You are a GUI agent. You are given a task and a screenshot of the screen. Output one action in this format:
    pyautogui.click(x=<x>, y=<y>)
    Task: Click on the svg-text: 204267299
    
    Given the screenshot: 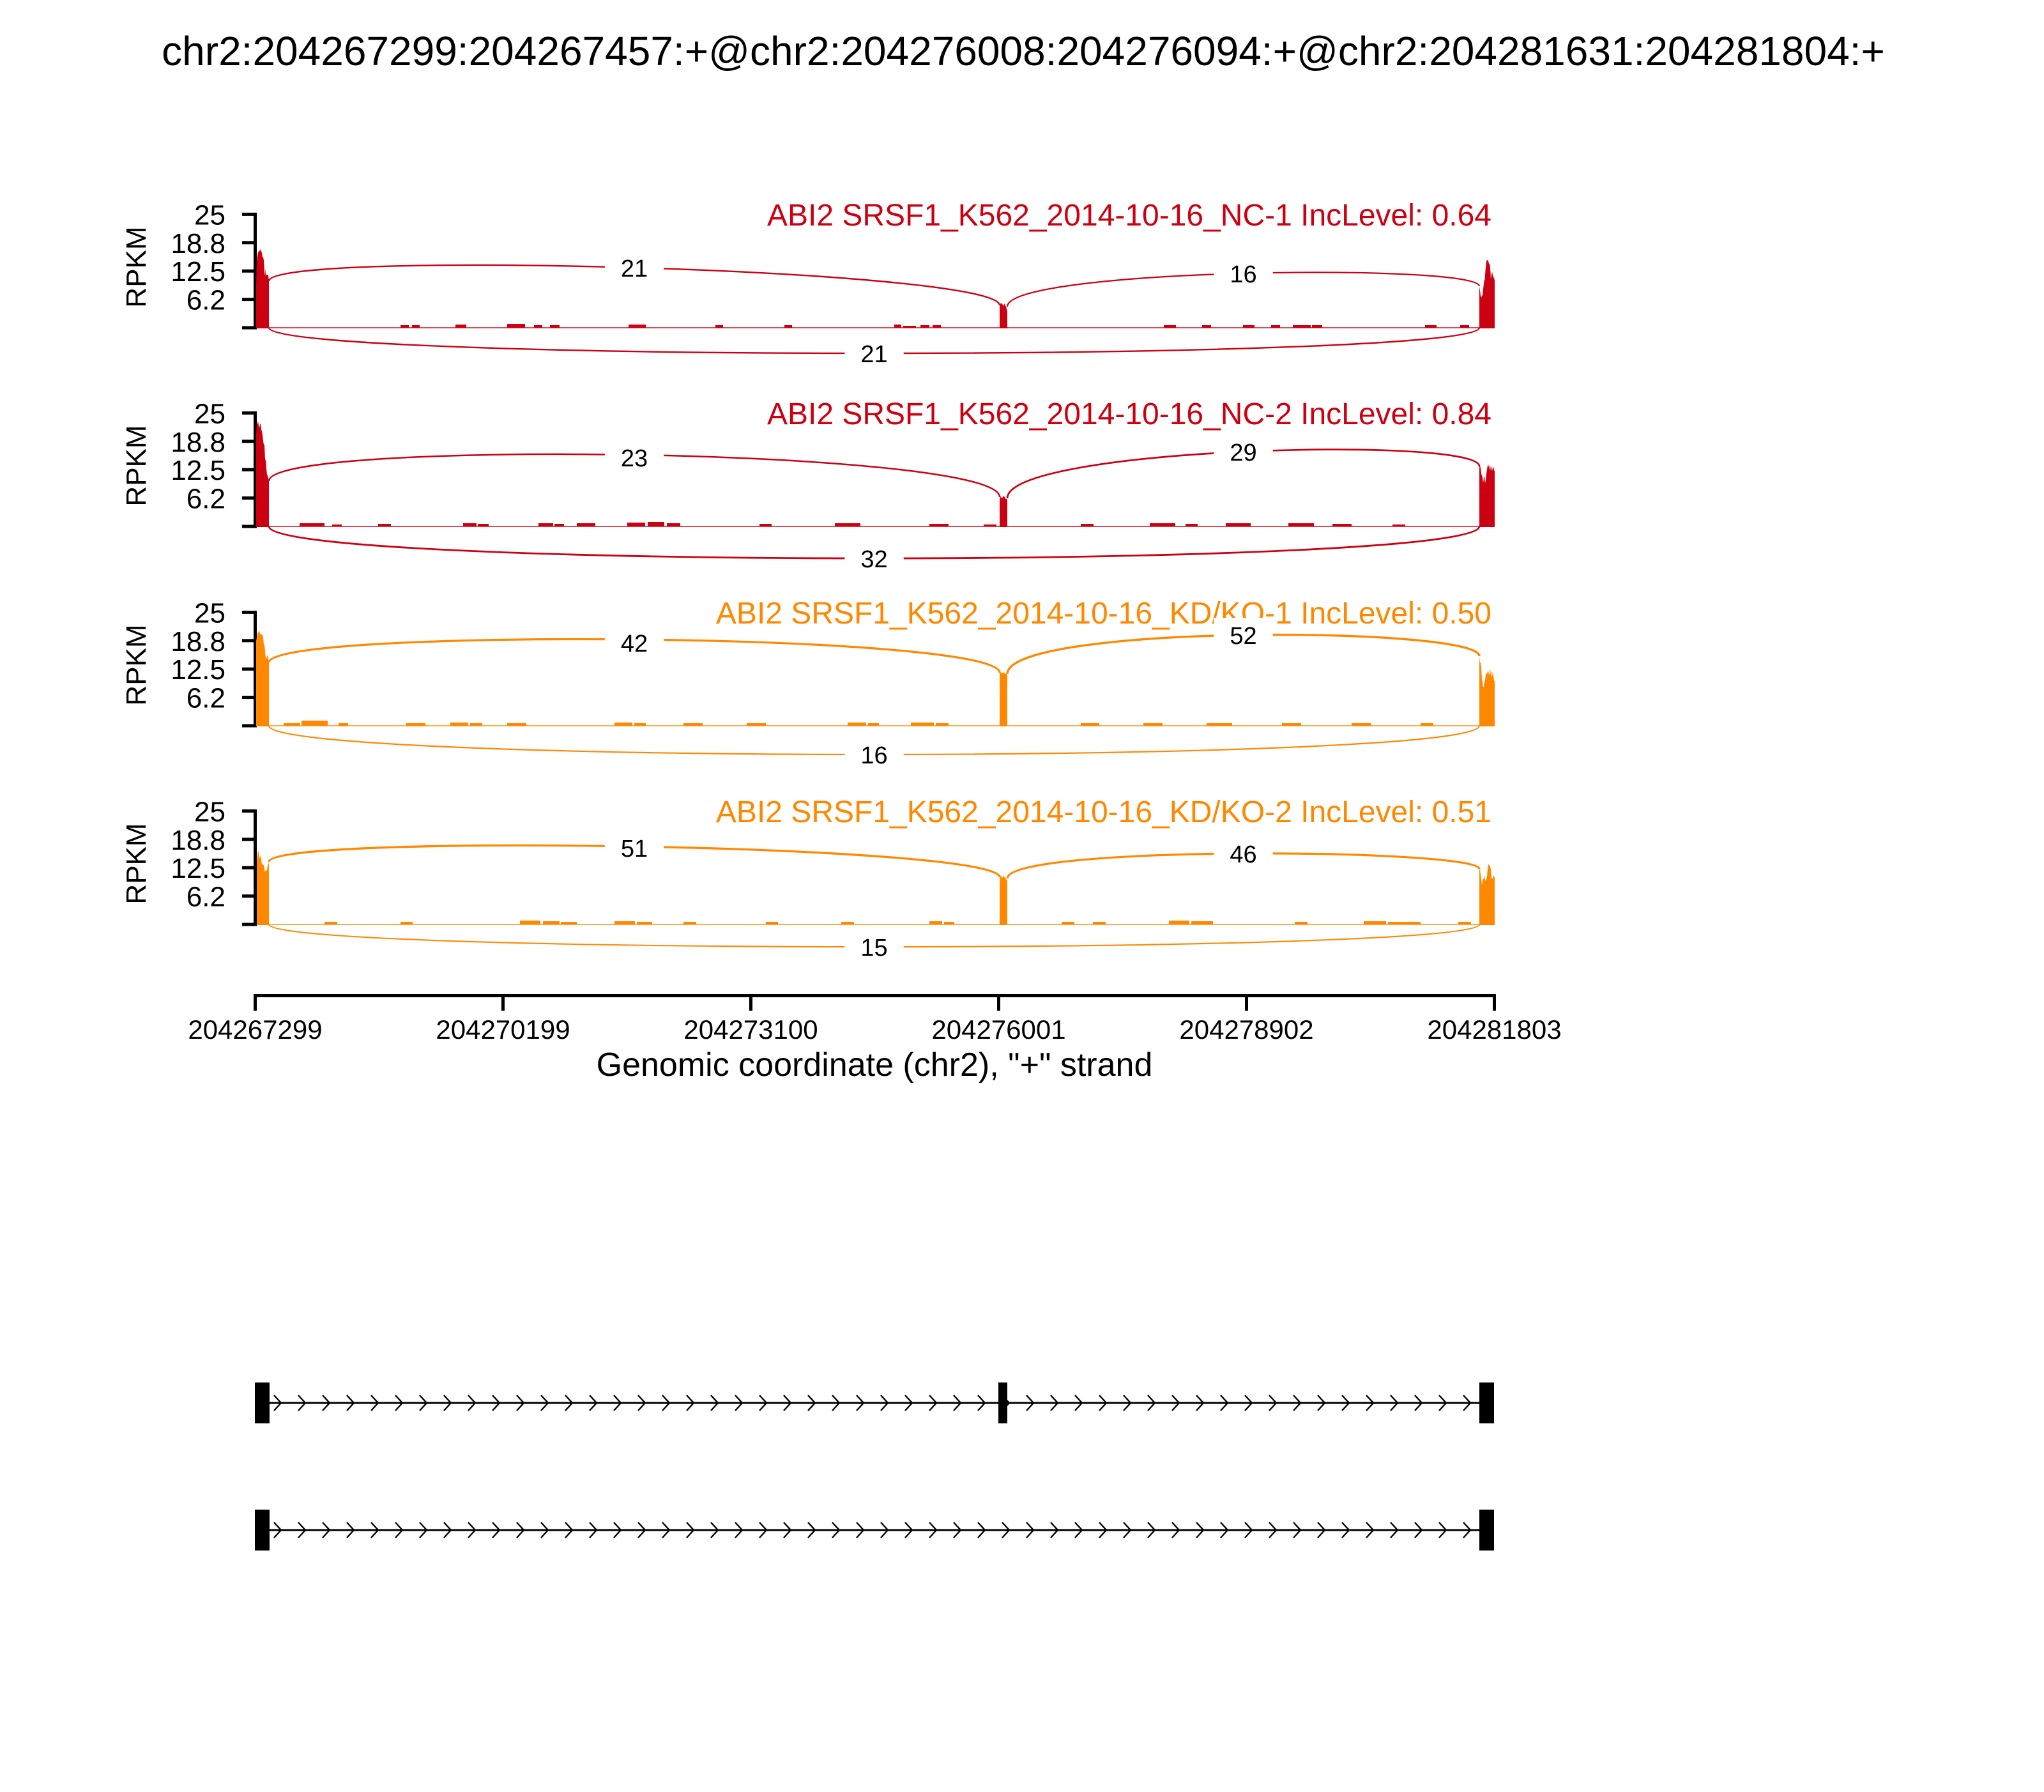 What is the action you would take?
    pyautogui.click(x=255, y=1030)
    